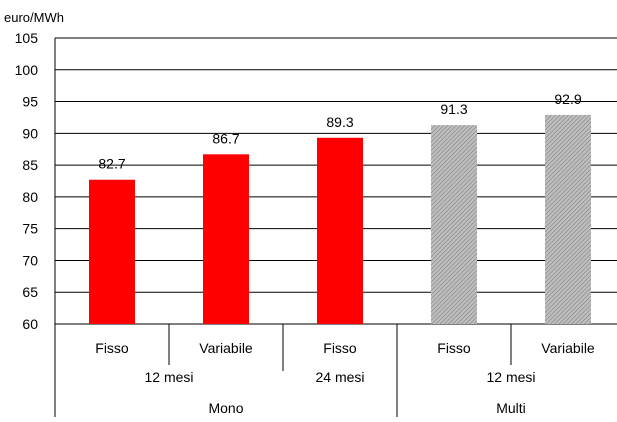  I want to click on group-label: Multi, so click(511, 408).